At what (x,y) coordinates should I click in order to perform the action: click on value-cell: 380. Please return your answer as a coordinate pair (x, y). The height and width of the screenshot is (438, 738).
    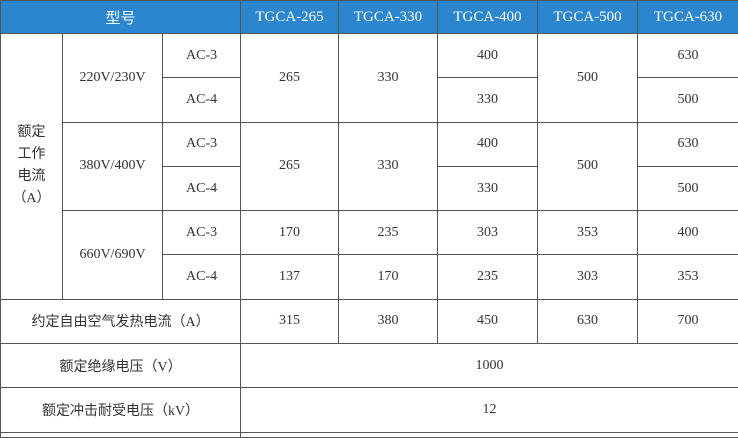
    Looking at the image, I should click on (388, 321).